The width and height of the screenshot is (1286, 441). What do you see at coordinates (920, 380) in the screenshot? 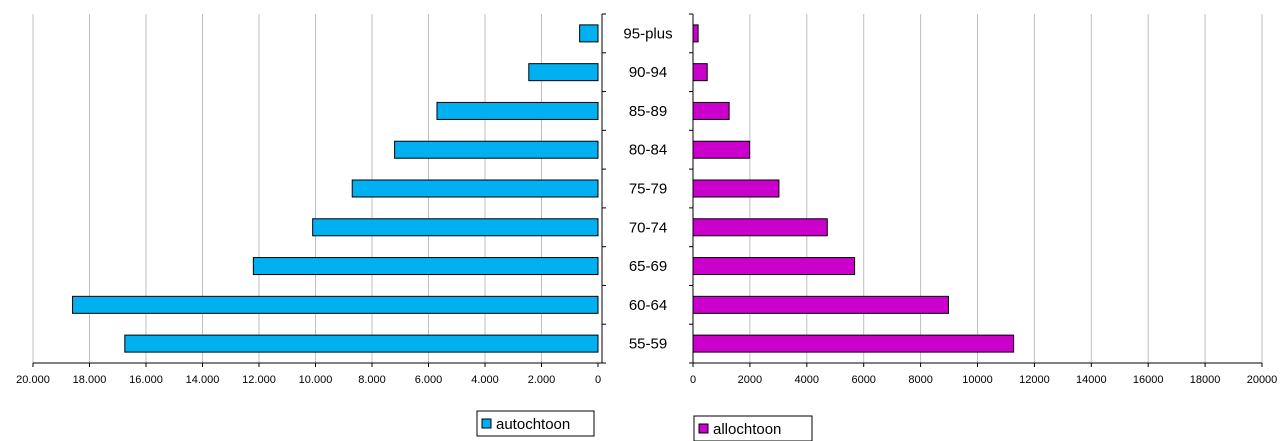
I see `right-x-tick-label: 8000` at bounding box center [920, 380].